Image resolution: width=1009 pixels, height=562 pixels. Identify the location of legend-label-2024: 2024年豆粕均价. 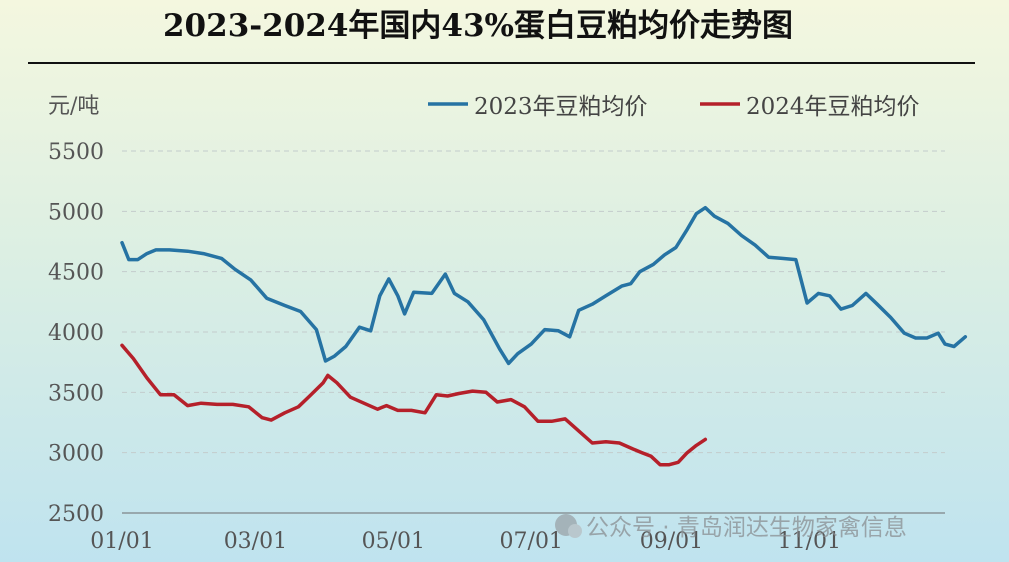
(833, 107).